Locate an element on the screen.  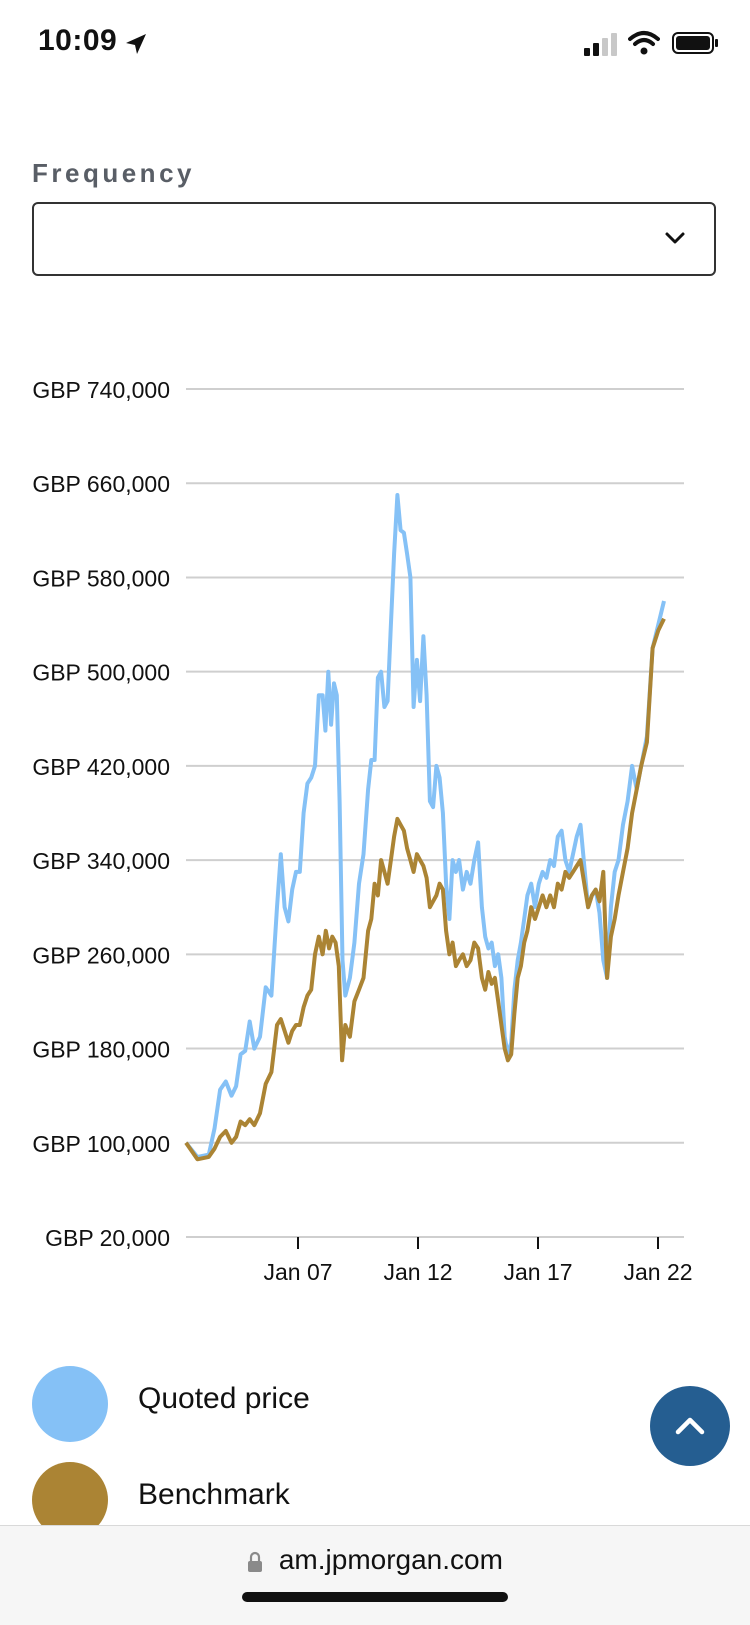
url-bar: am.jpmorgan.com is located at coordinates (375, 1560).